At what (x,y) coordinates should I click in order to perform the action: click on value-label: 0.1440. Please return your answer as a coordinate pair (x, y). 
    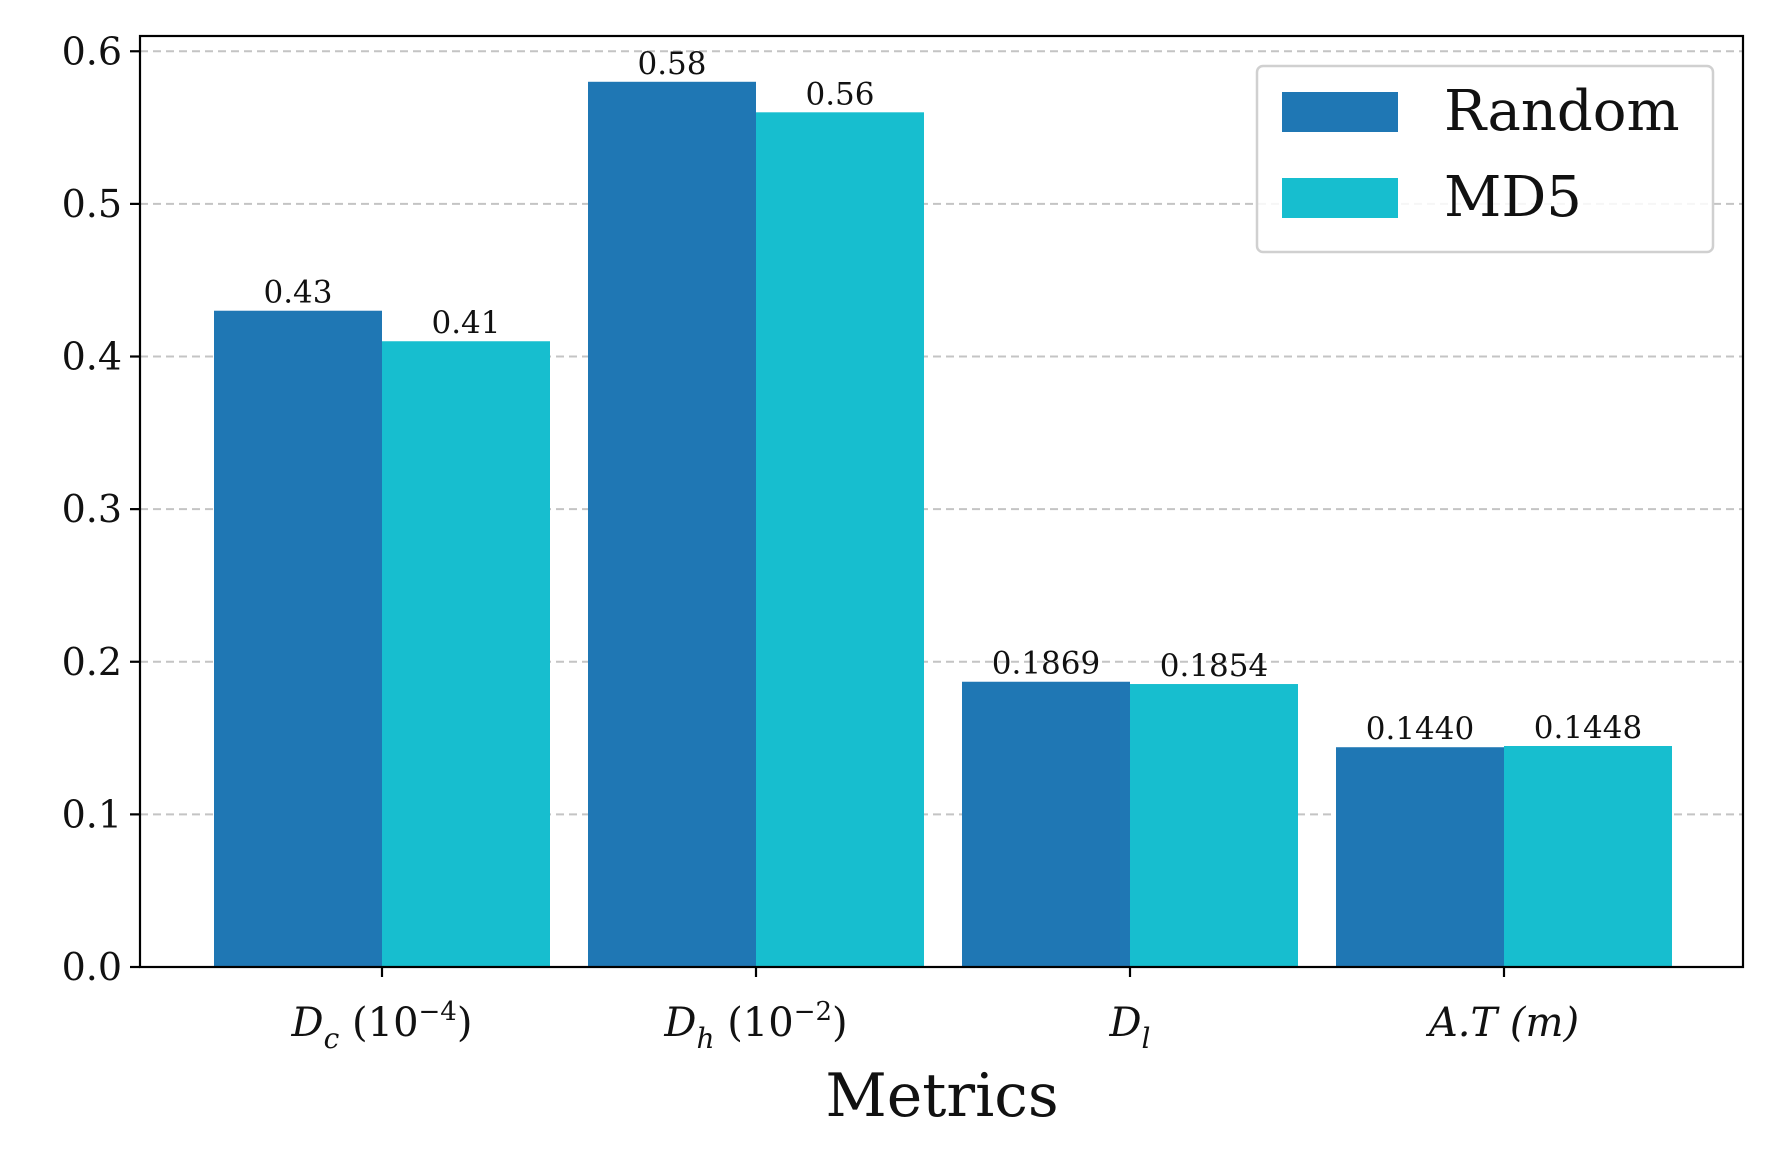
    Looking at the image, I should click on (1420, 729).